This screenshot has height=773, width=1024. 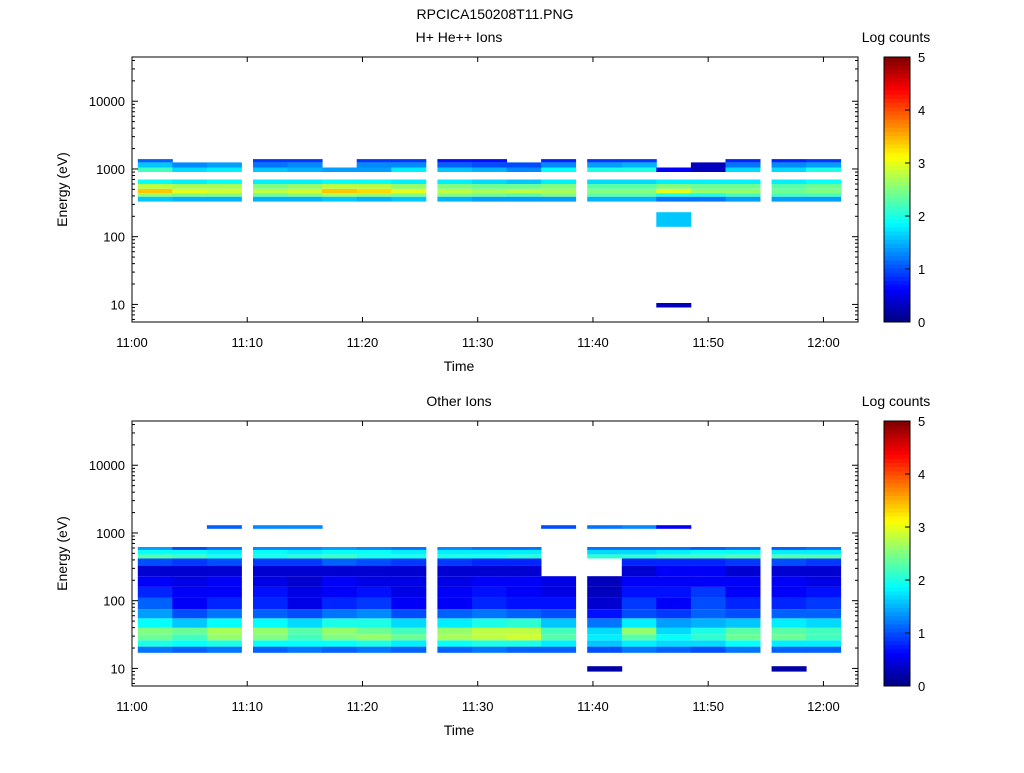 What do you see at coordinates (478, 342) in the screenshot?
I see `x-tick-label: 11:30` at bounding box center [478, 342].